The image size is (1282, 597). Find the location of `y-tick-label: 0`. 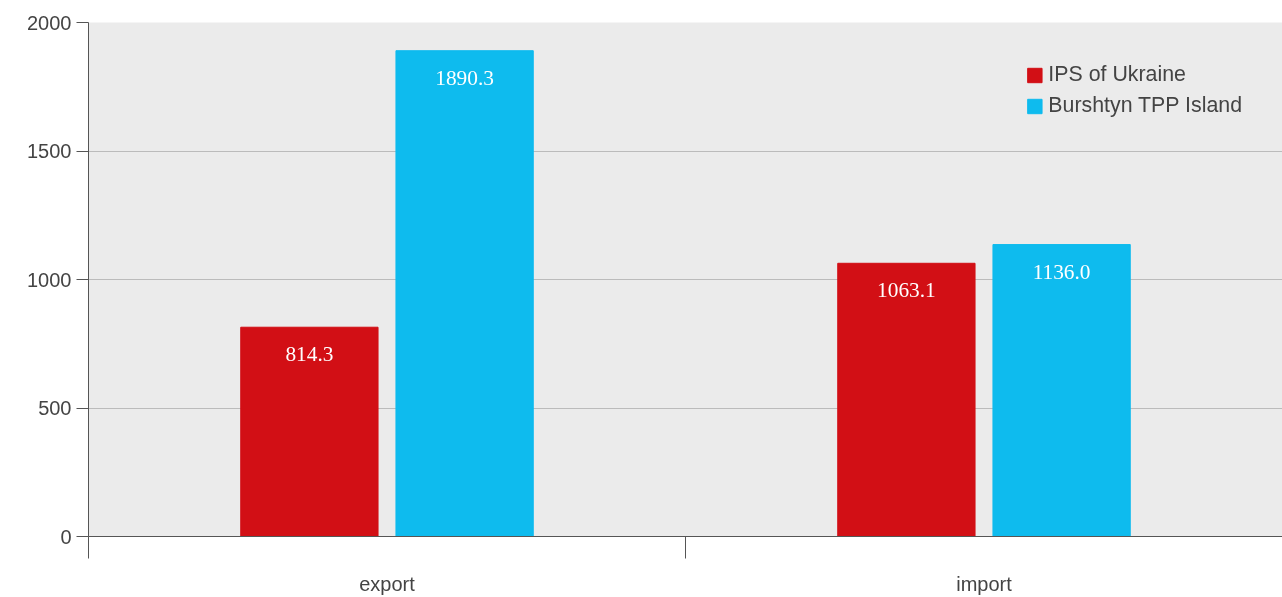

y-tick-label: 0 is located at coordinates (66, 536).